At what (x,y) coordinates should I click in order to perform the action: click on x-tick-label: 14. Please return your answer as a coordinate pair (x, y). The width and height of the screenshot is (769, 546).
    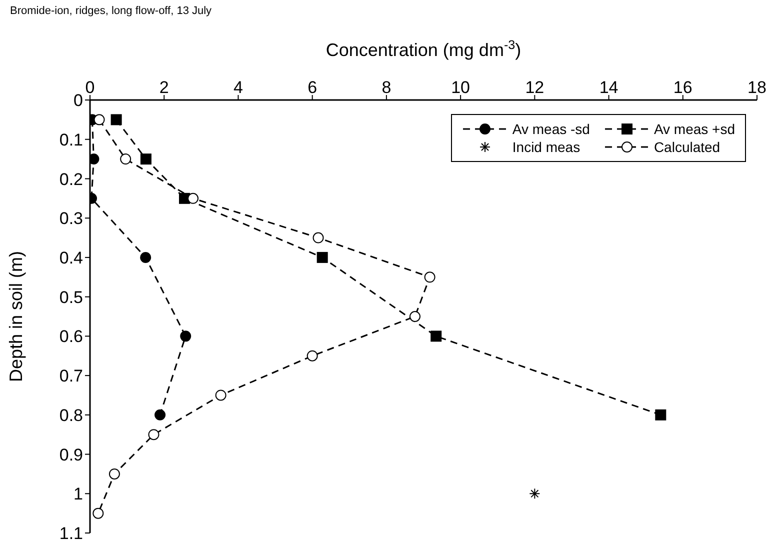
    Looking at the image, I should click on (608, 87).